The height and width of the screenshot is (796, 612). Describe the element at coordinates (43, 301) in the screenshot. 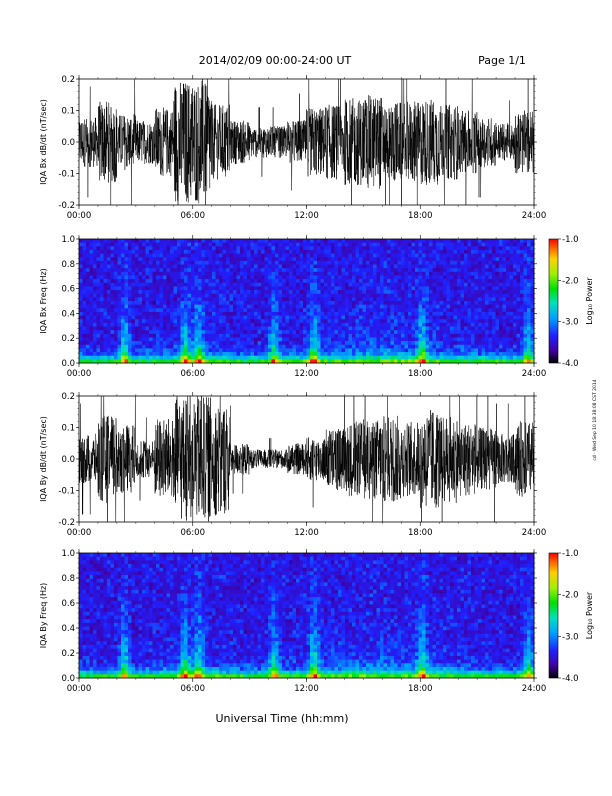

I see `y-axis-label: IQA Bx Freq (Hz)` at that location.